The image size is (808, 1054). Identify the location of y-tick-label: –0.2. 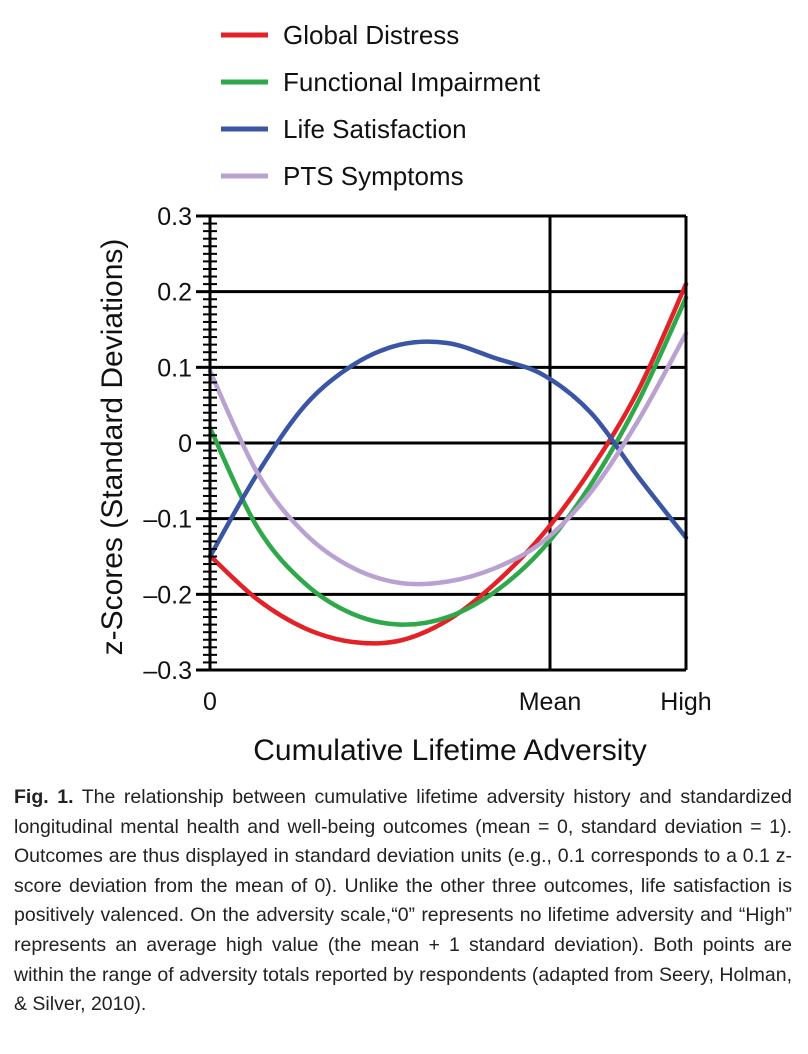
(167, 595).